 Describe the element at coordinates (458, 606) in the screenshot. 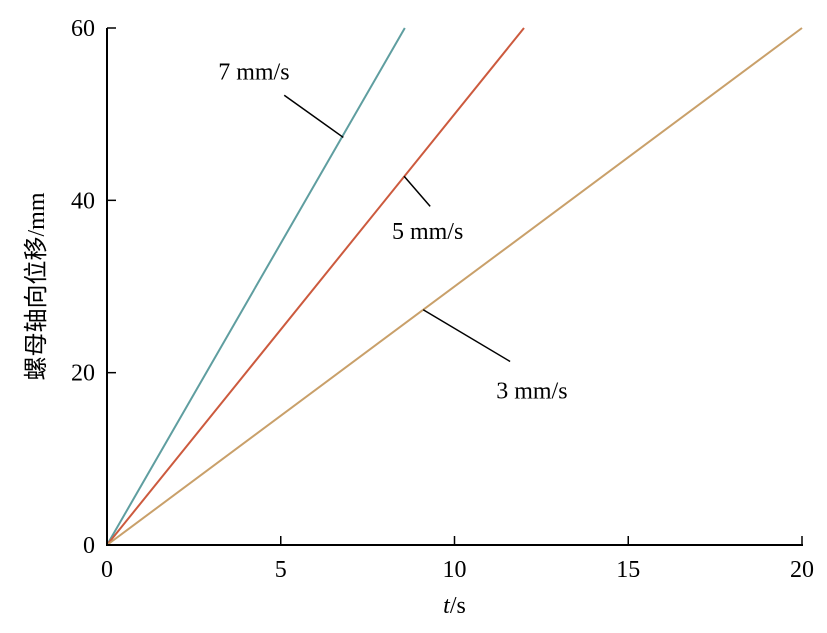

I see `x-axis-title-unit: /s` at that location.